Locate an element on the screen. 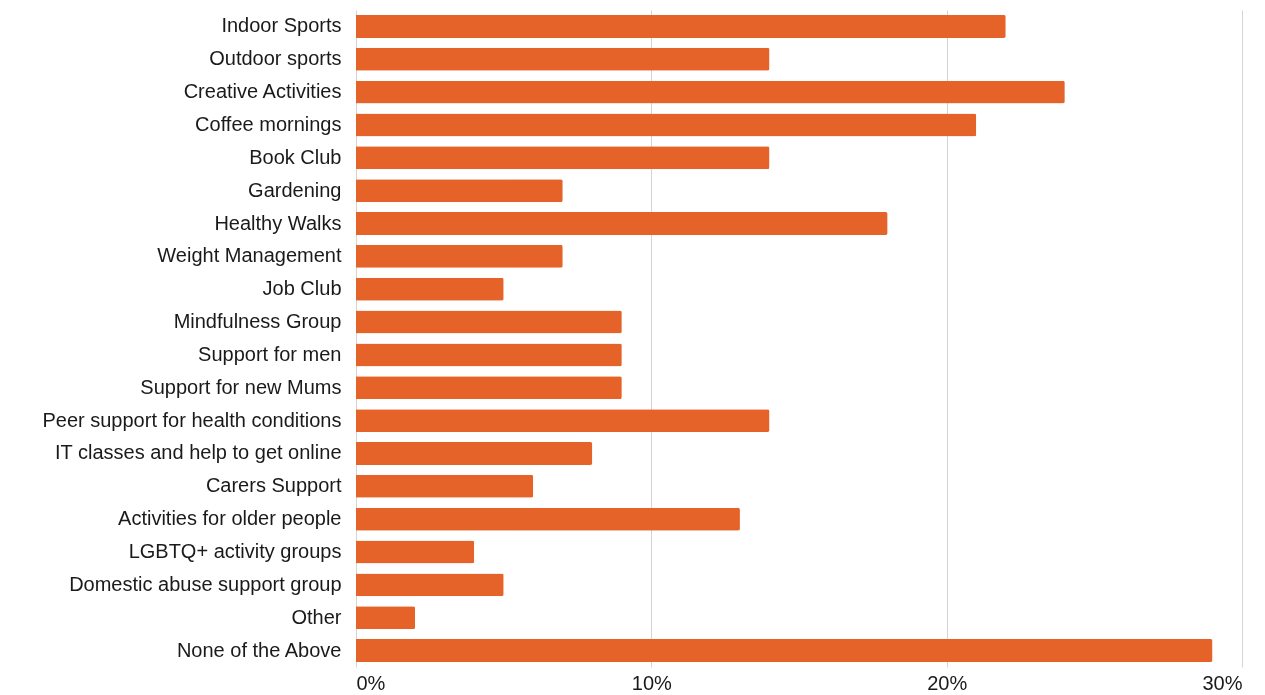  y-tick-label: Creative Activities is located at coordinates (262, 91).